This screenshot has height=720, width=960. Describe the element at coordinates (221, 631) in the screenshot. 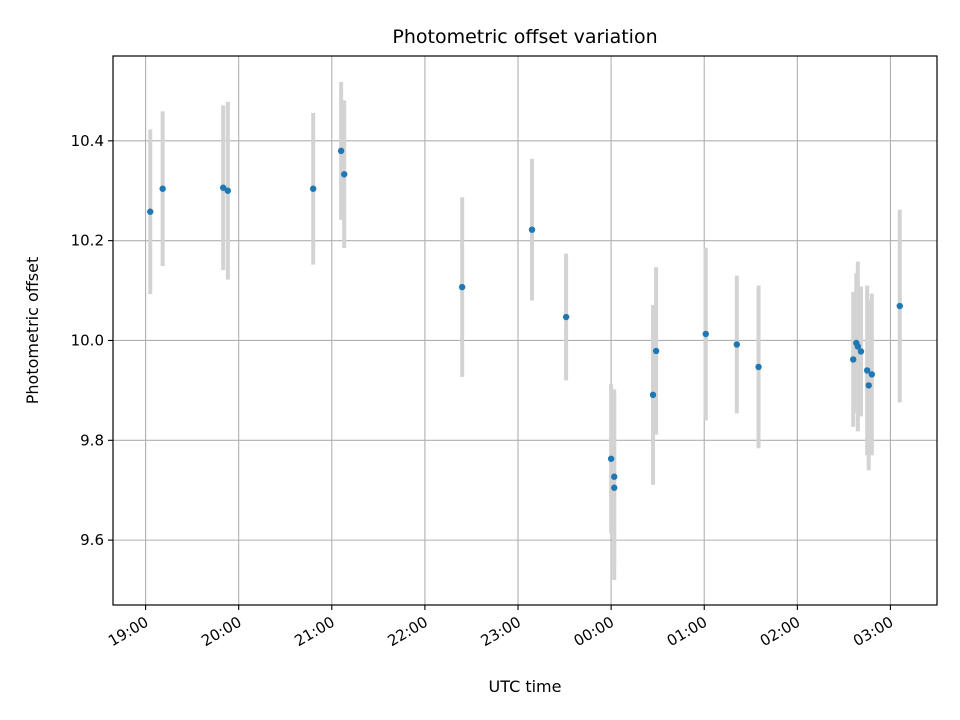

I see `x-tick-label: 20:00` at that location.